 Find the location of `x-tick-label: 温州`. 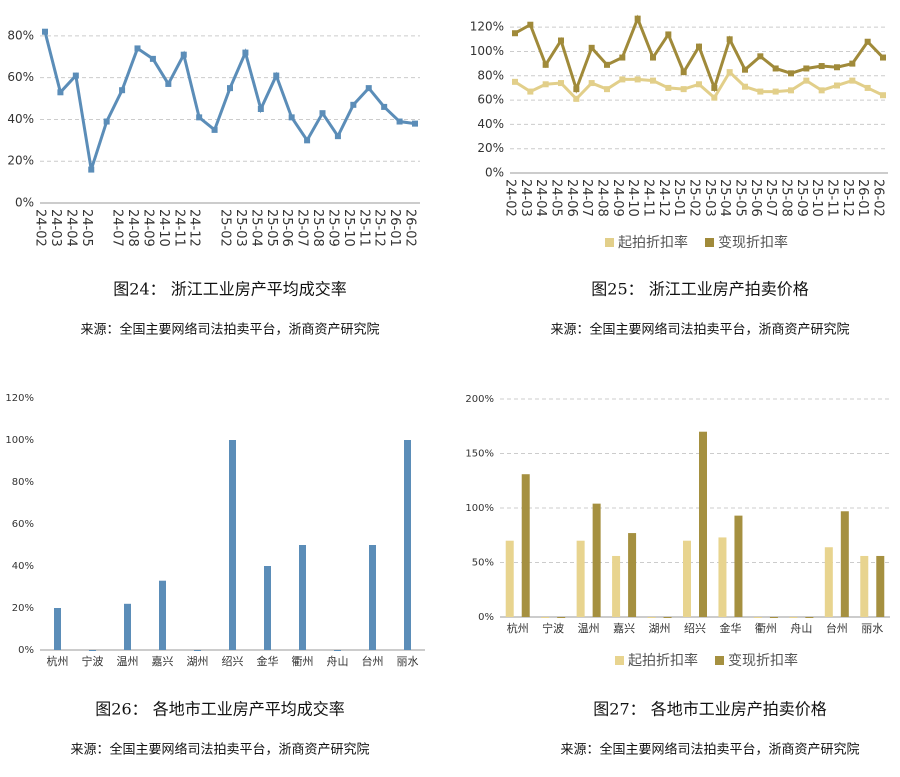

x-tick-label: 温州 is located at coordinates (589, 628).